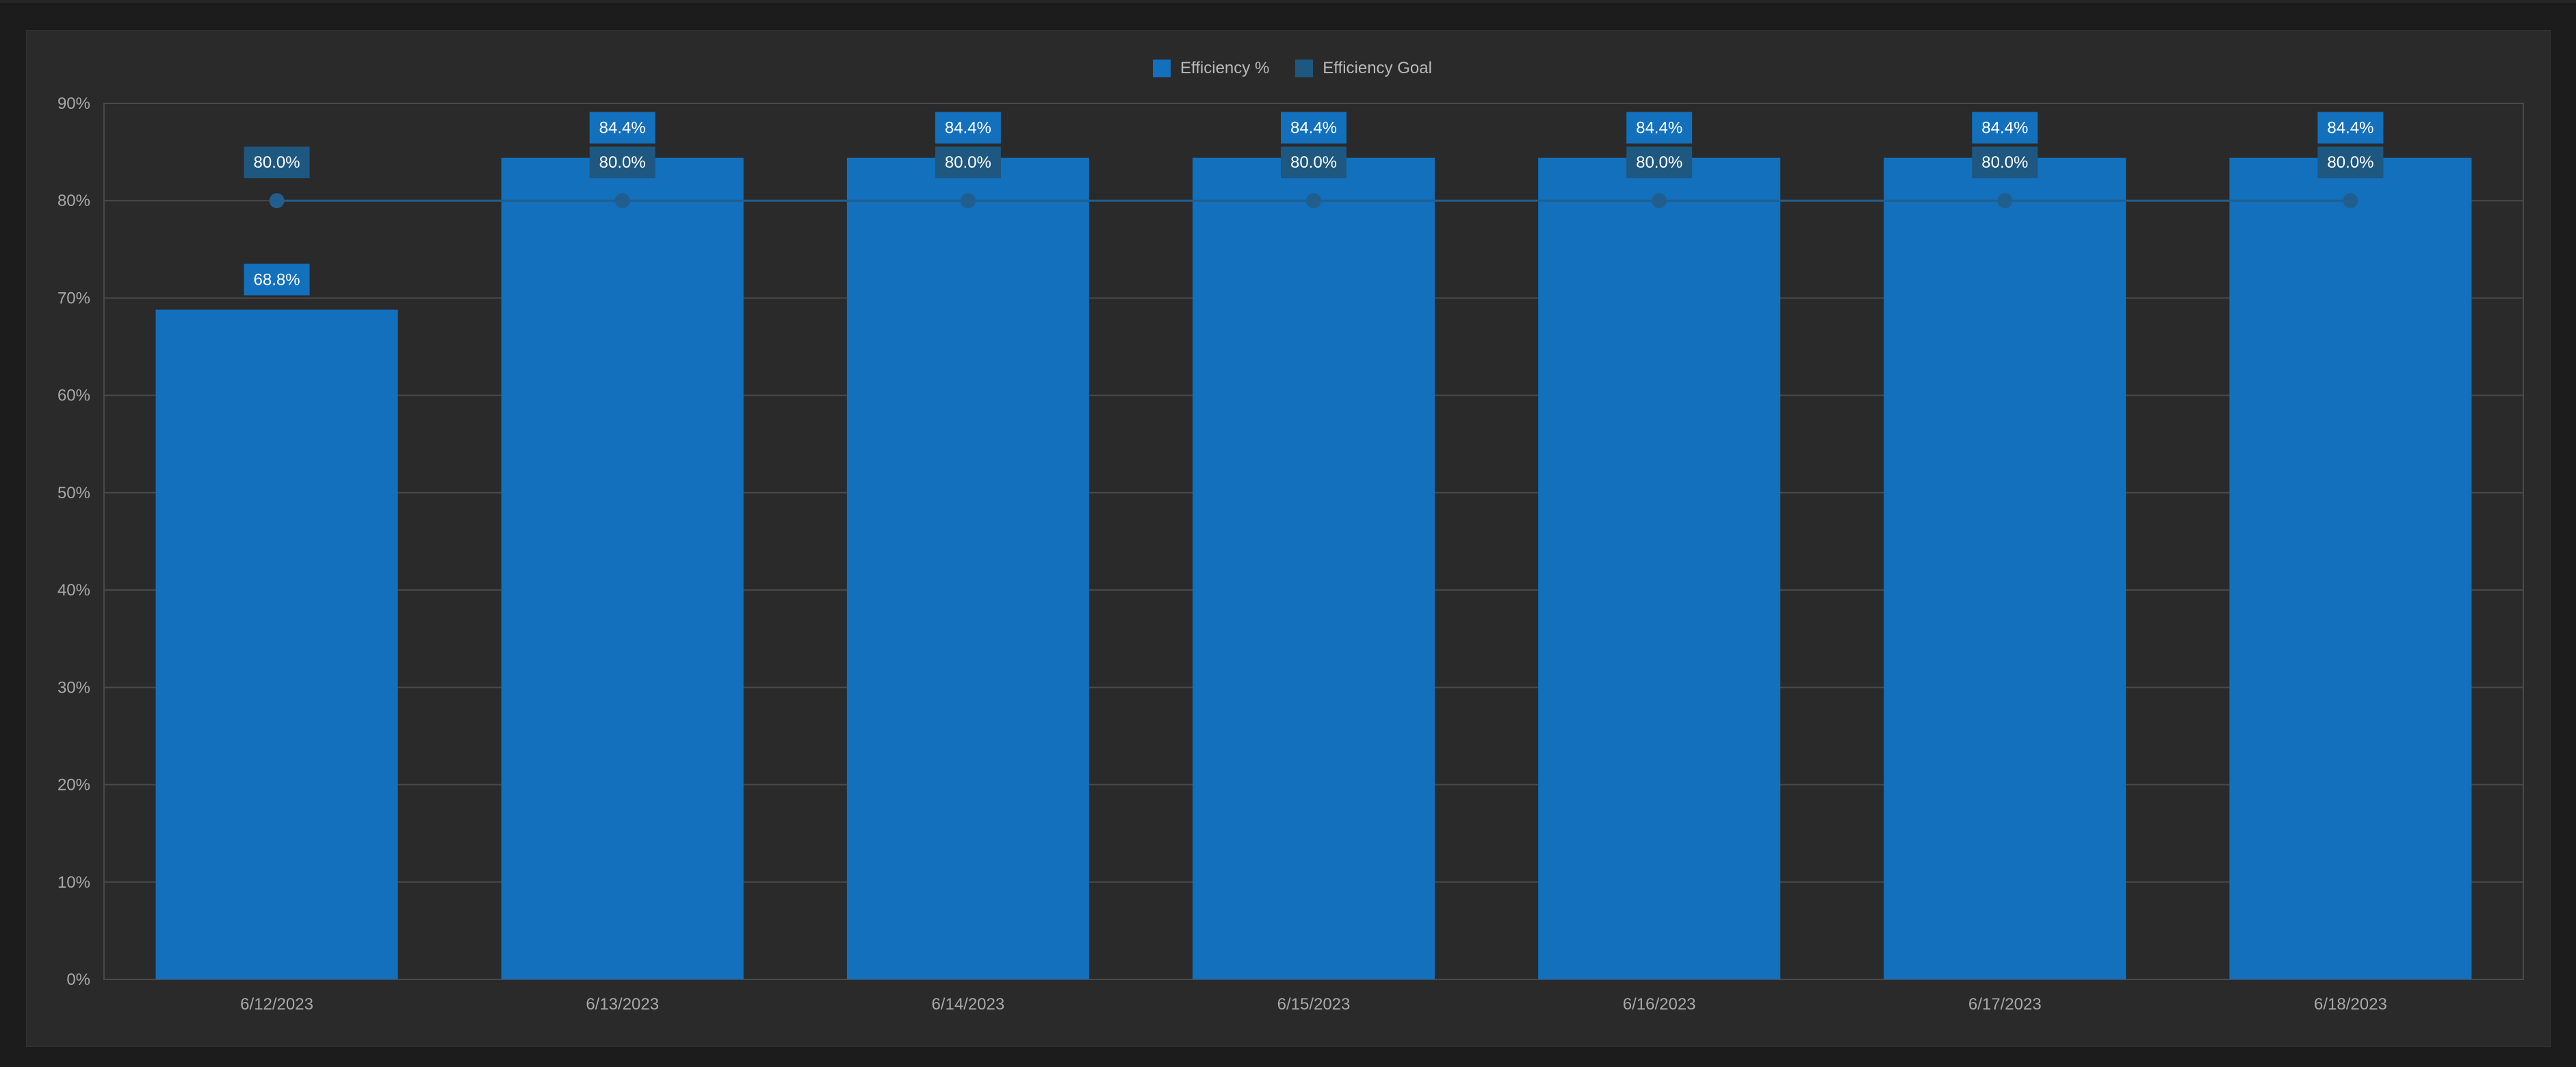 This screenshot has height=1067, width=2576. I want to click on x-tick-label: 6/13/2023, so click(622, 1004).